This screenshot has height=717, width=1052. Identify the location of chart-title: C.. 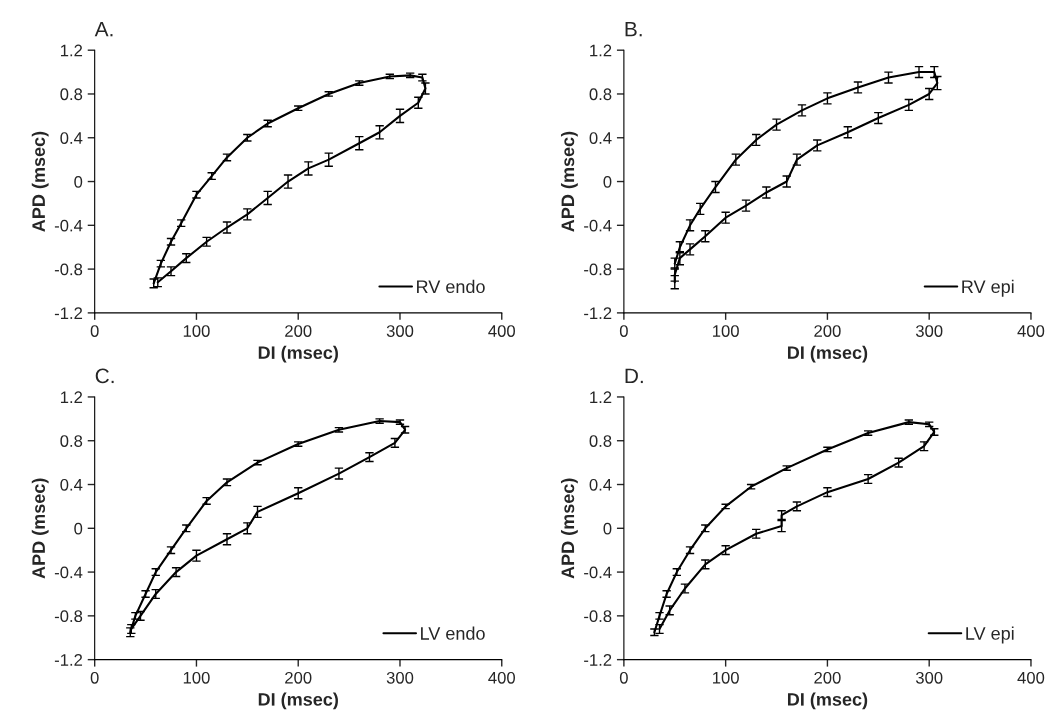
(104, 376).